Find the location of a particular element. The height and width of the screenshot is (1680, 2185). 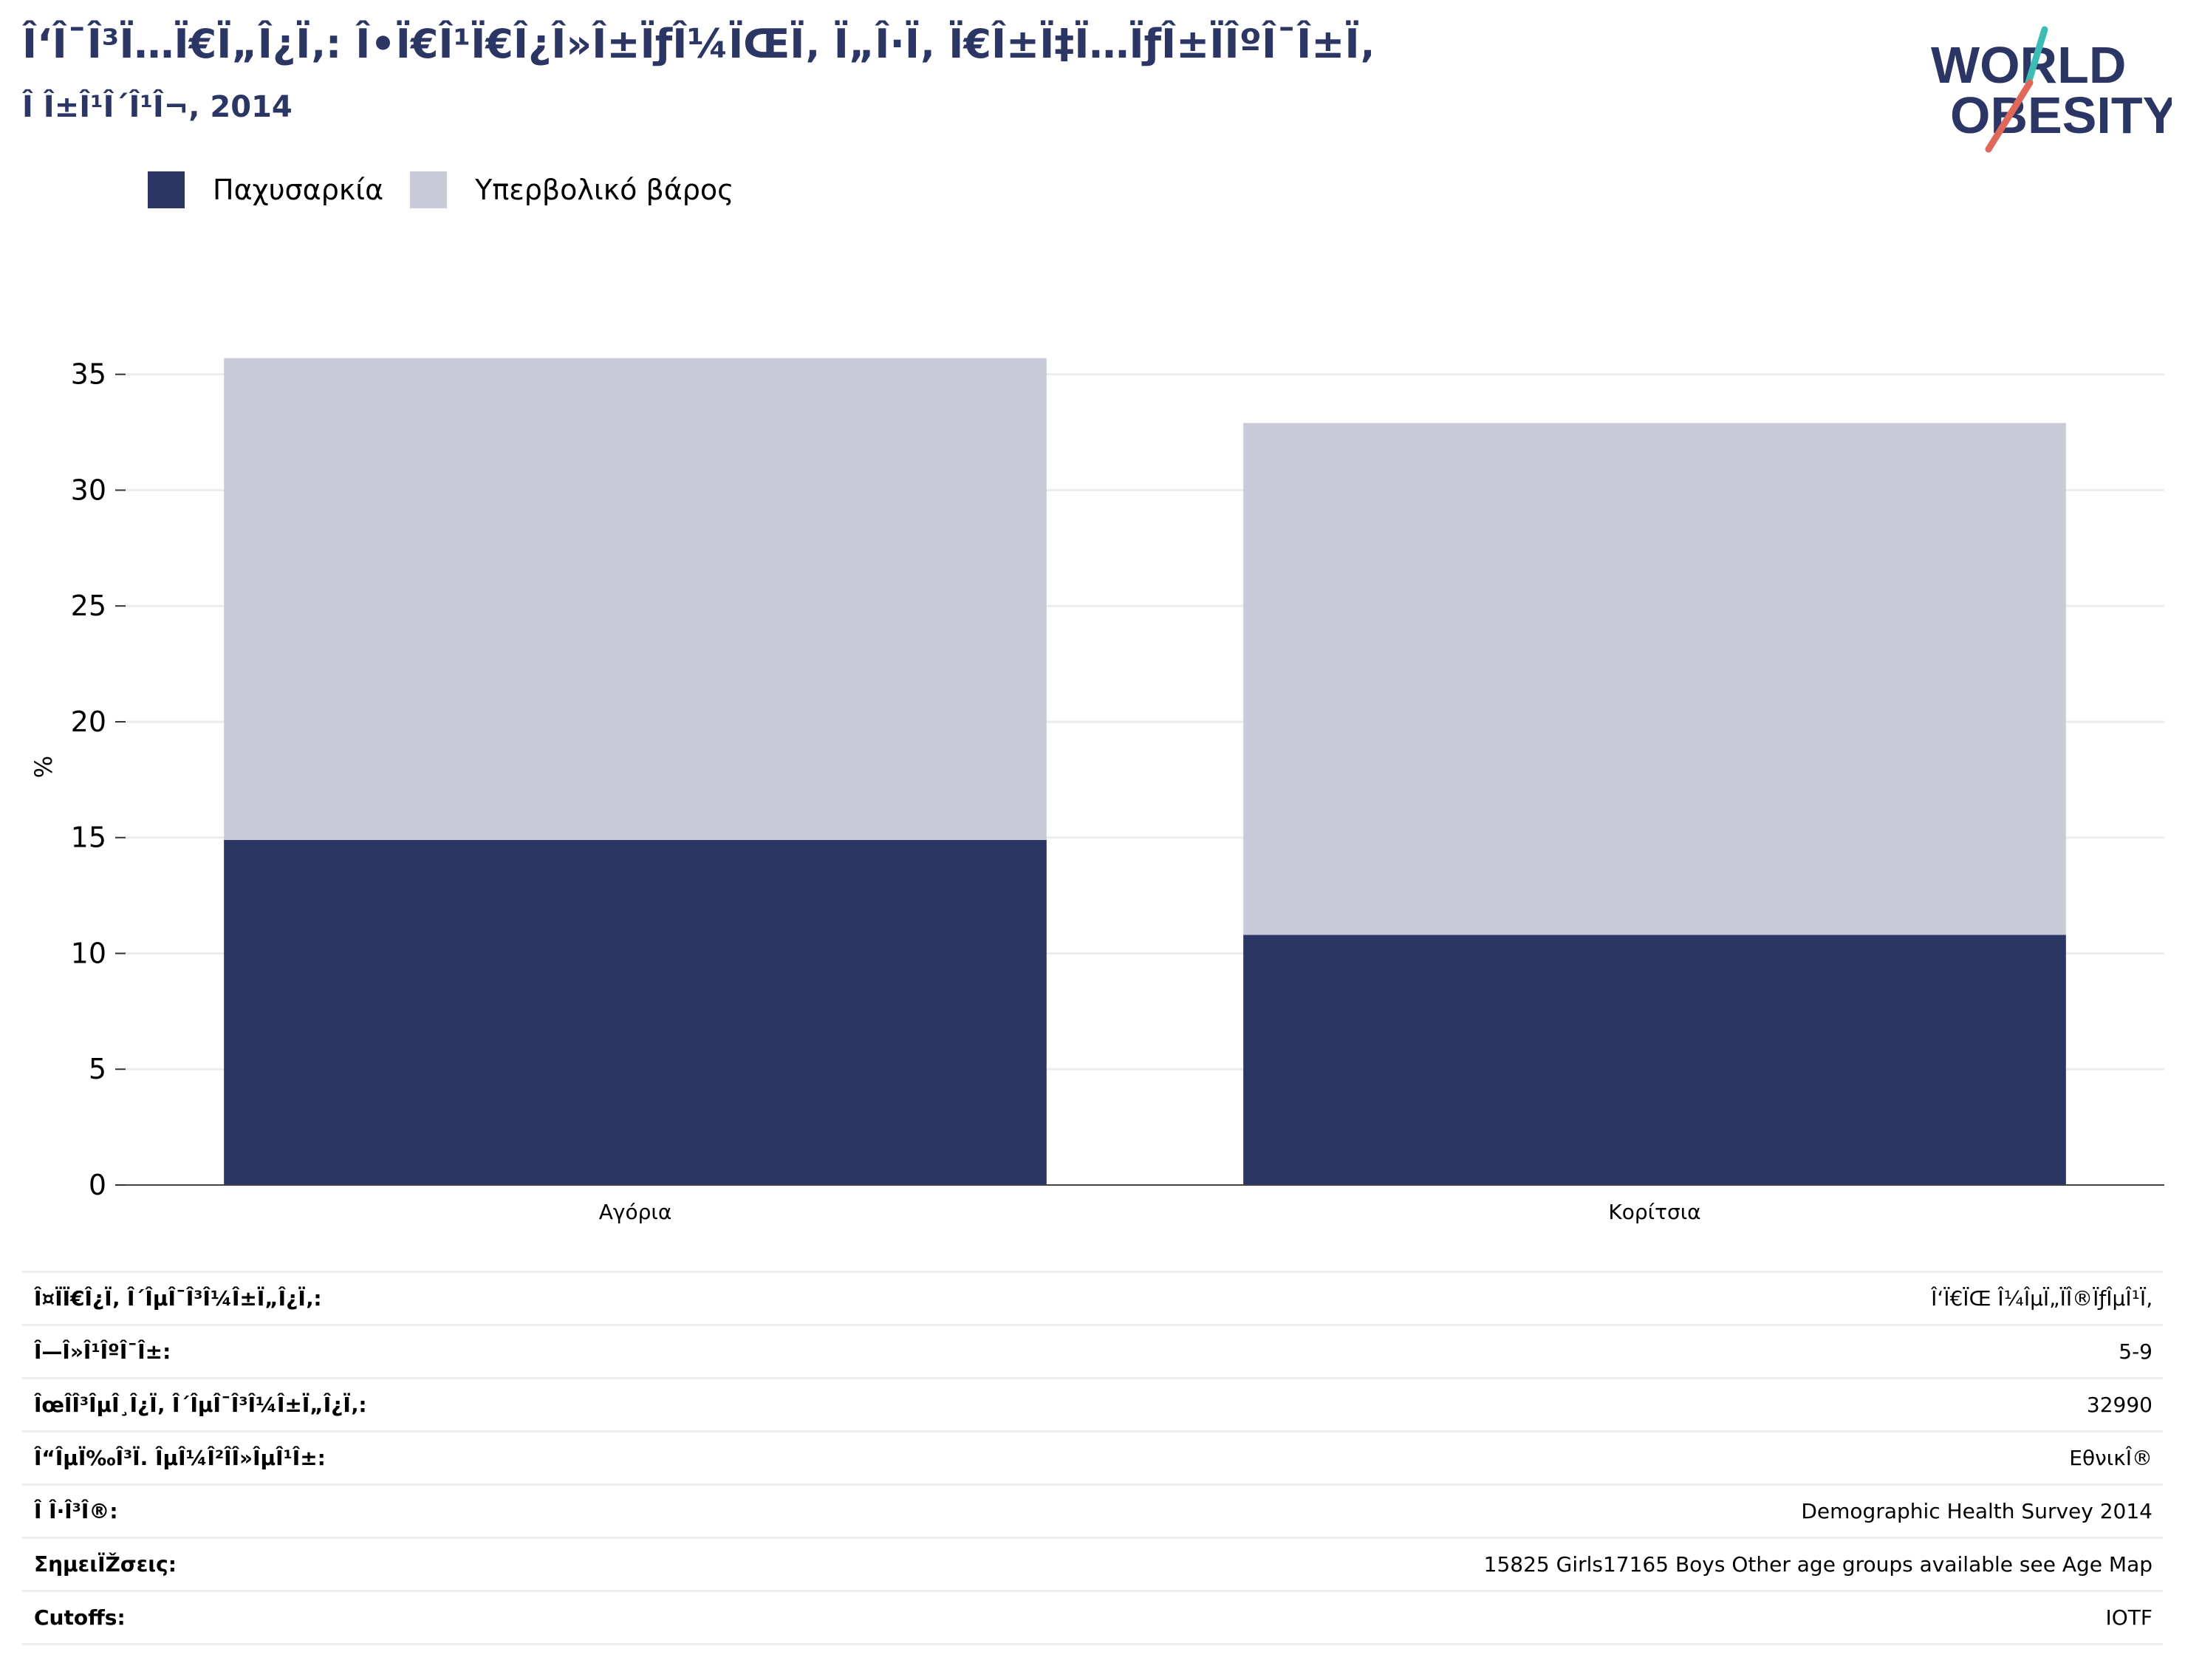

legend-label-overweight: Υπερβολικό βάρος is located at coordinates (604, 190).